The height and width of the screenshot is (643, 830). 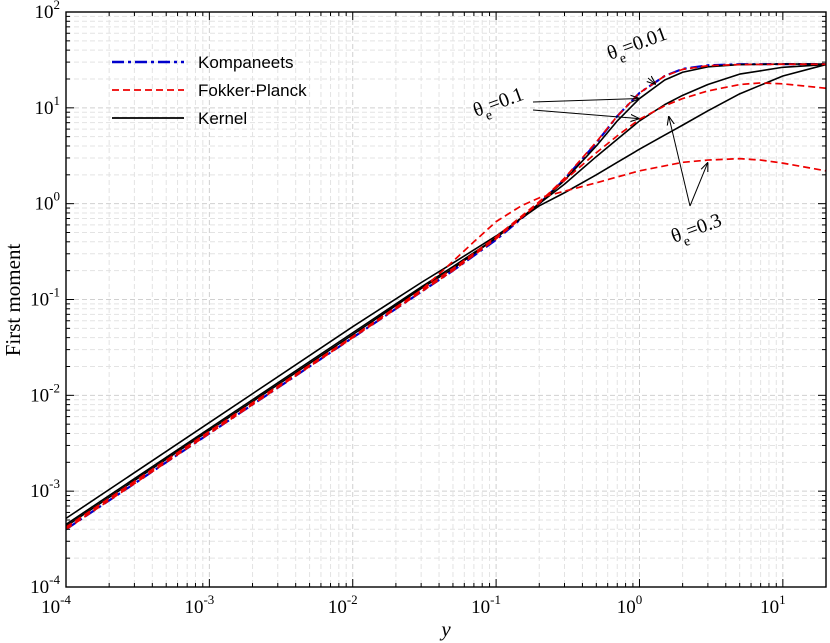 I want to click on legend-label: Kompaneets, so click(x=245, y=62).